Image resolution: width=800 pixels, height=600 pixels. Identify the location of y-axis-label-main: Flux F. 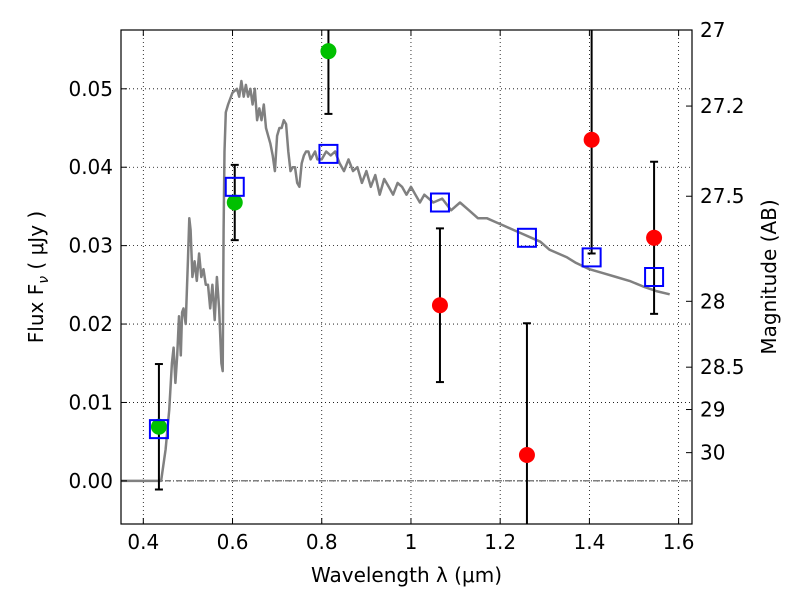
(36, 313).